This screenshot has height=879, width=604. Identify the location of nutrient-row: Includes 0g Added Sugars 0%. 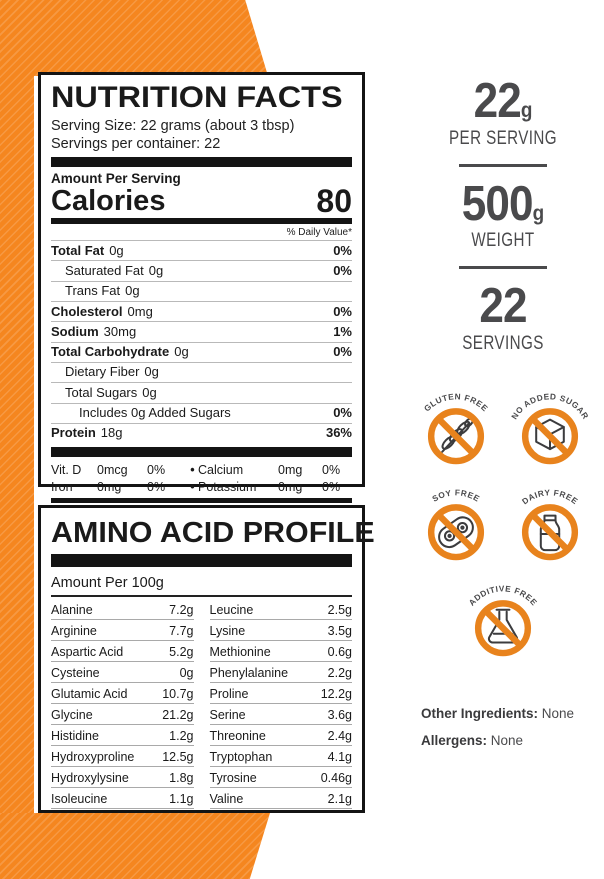
(201, 412).